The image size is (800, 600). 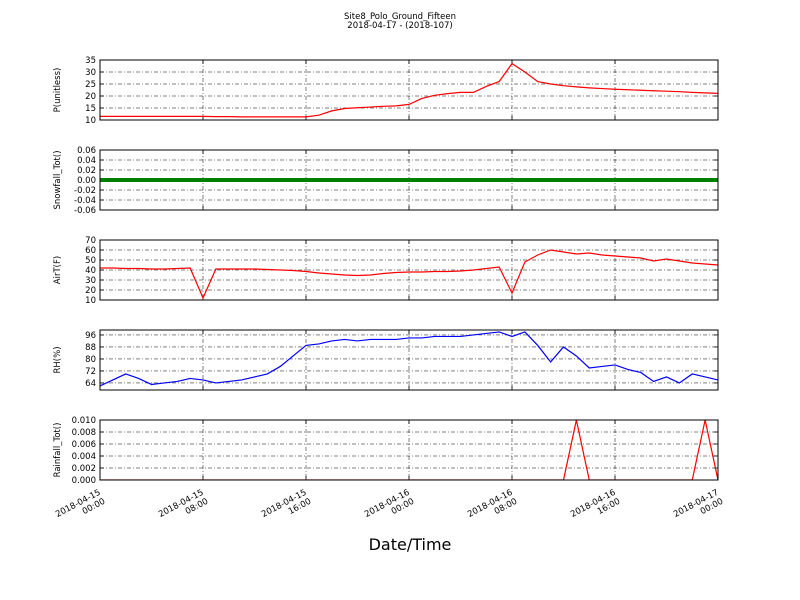 What do you see at coordinates (90, 348) in the screenshot?
I see `y-tick-label: 88` at bounding box center [90, 348].